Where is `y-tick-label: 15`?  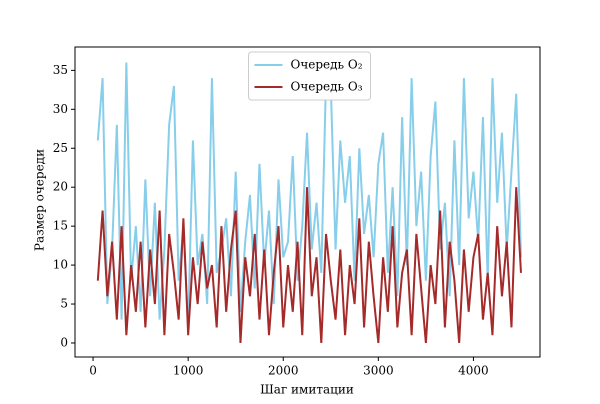 y-tick-label: 15 is located at coordinates (60, 226).